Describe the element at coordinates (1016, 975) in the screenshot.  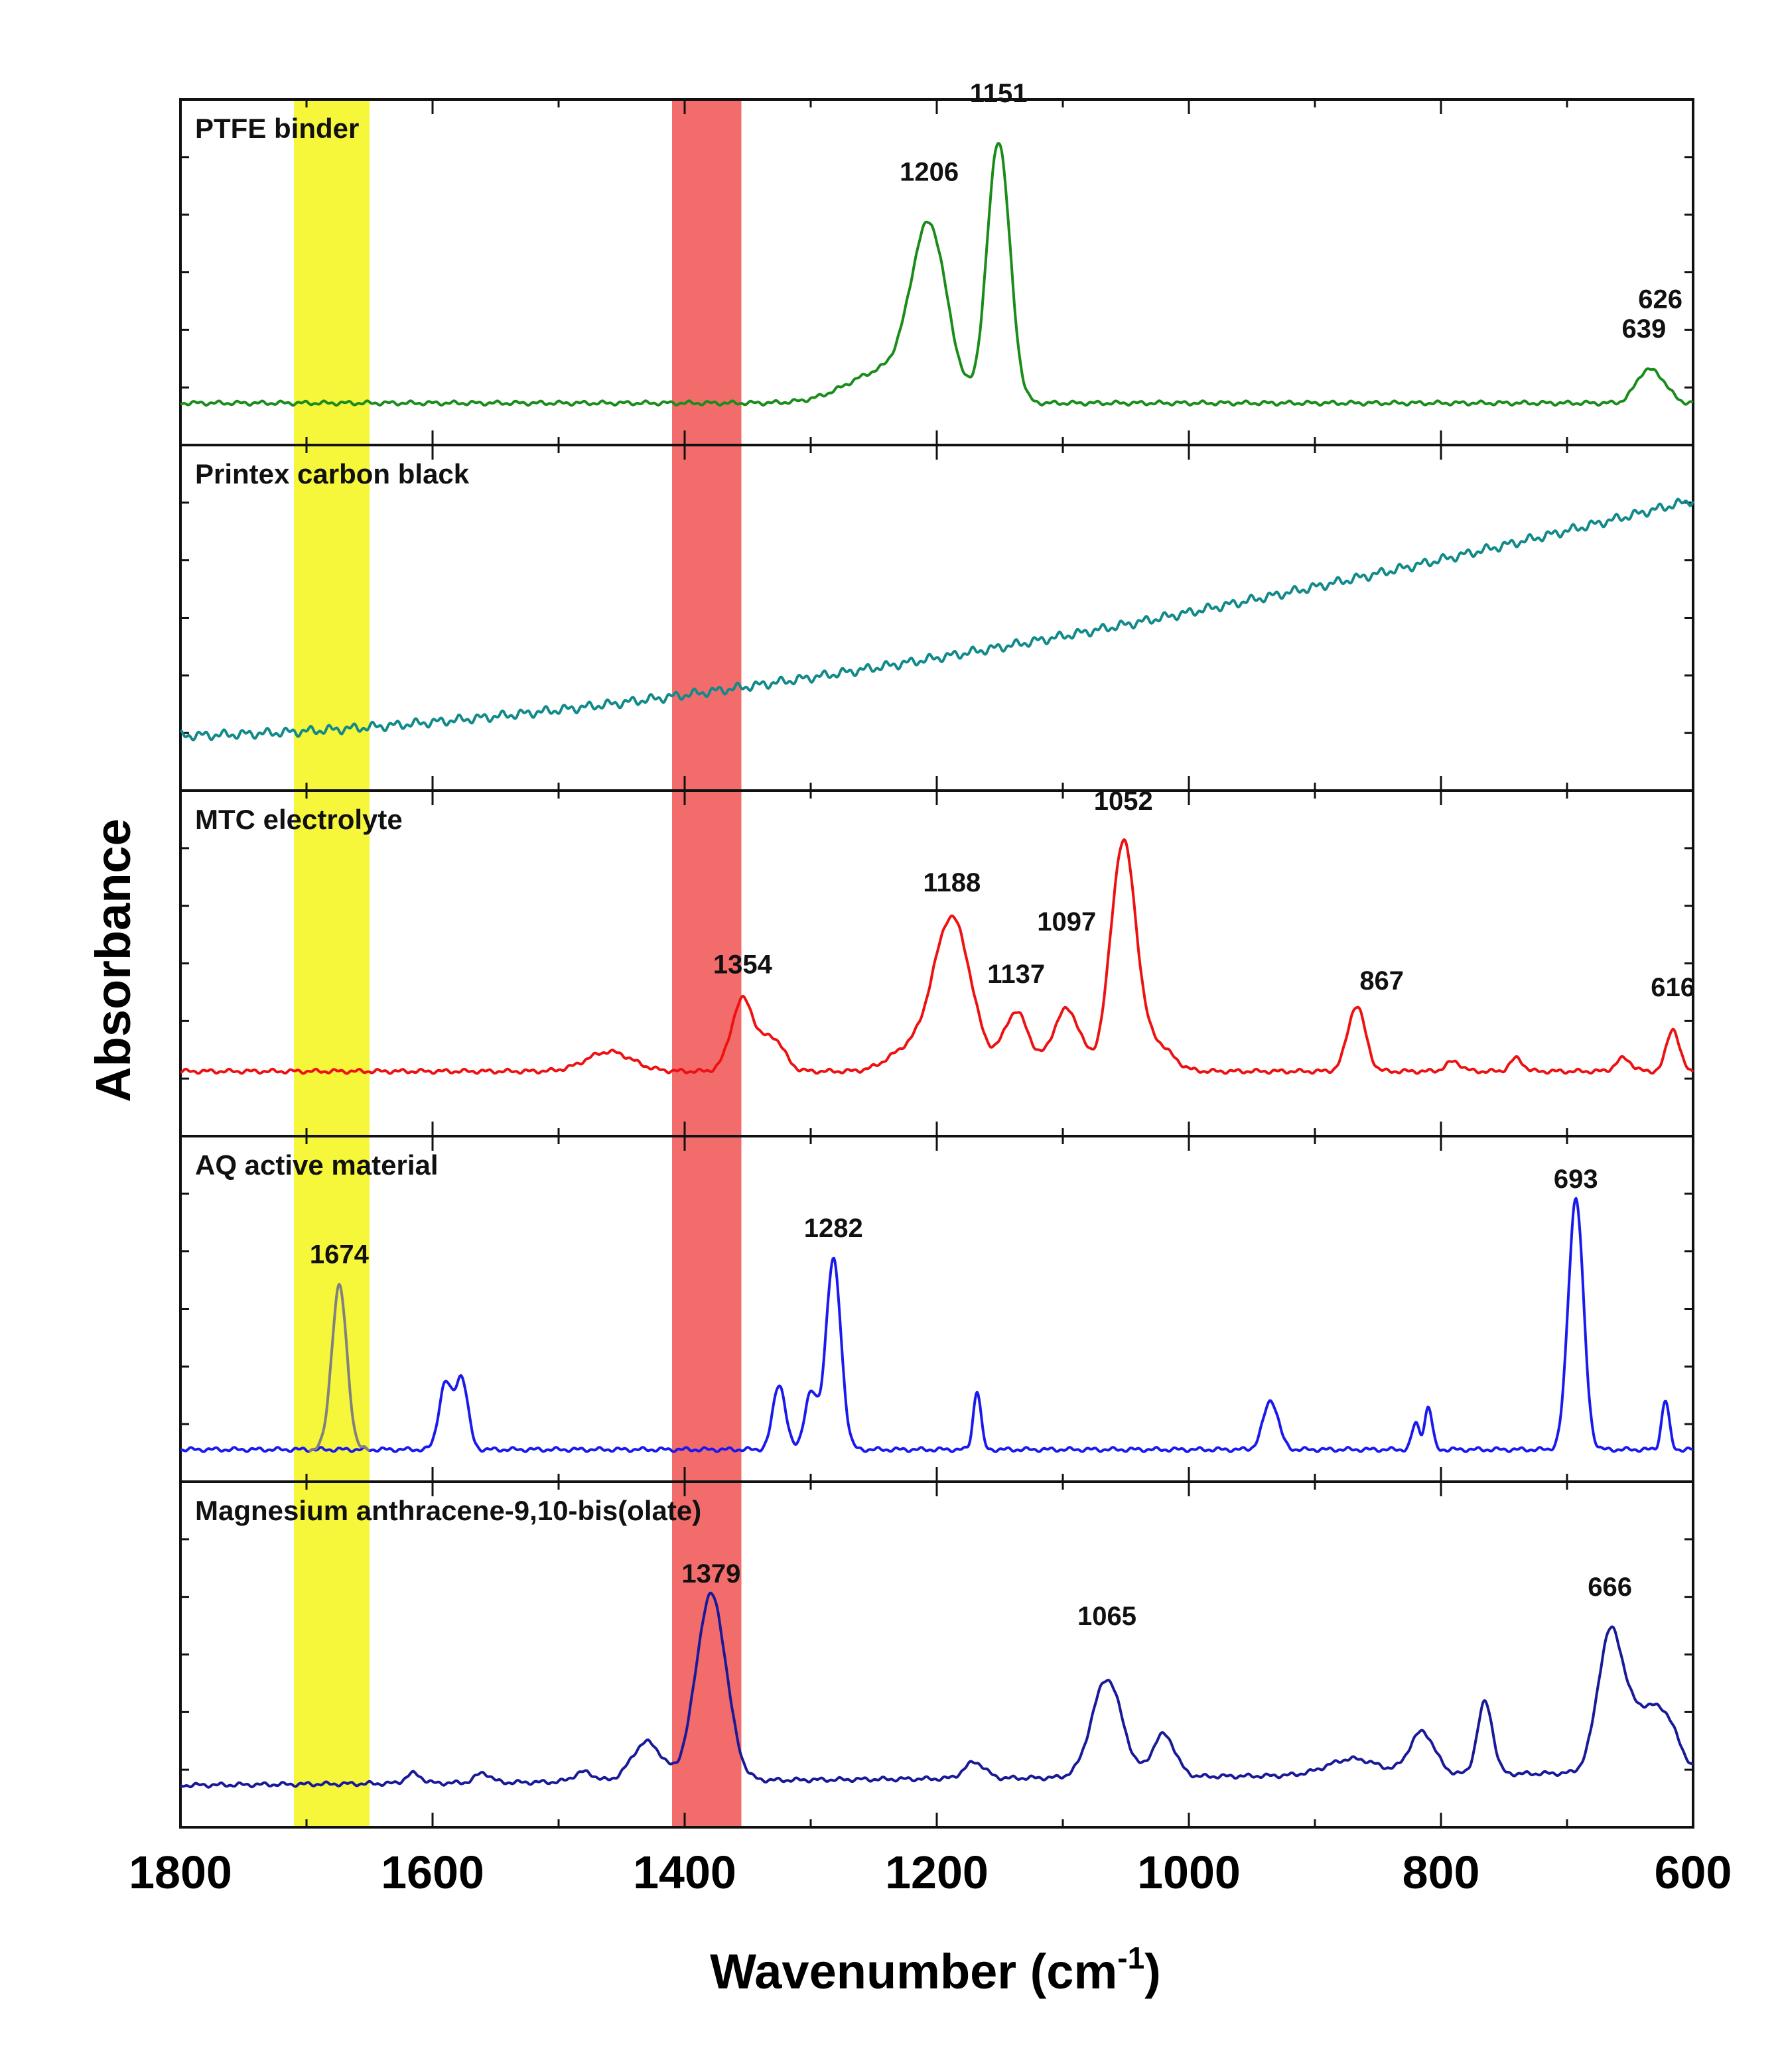
I see `peak-label-mtc-1137: 1137` at that location.